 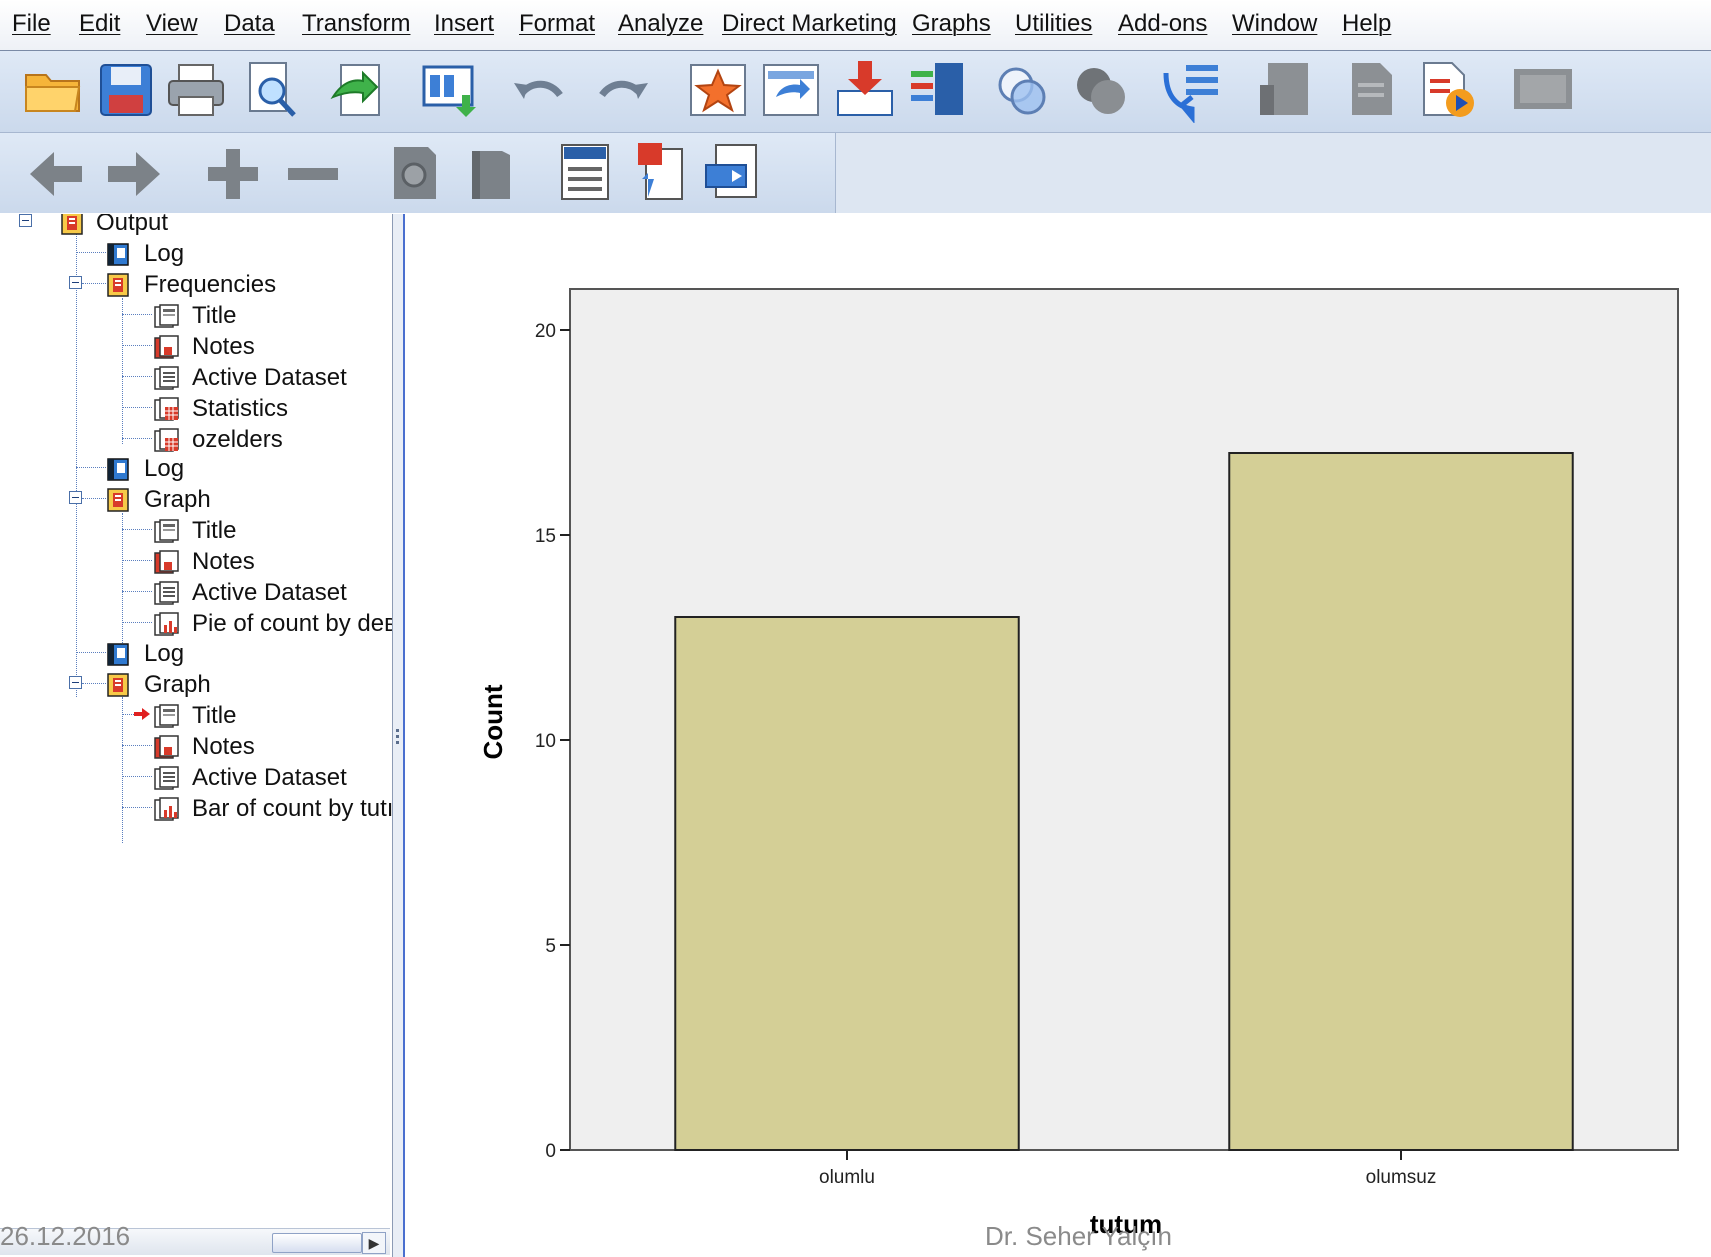 I want to click on redo-icon, so click(x=621, y=94).